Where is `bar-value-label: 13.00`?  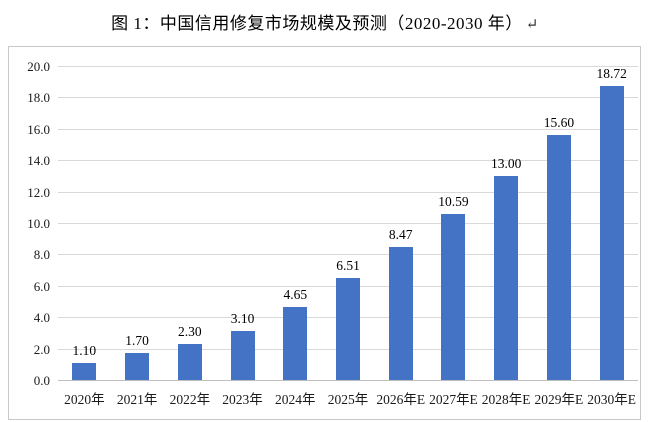 bar-value-label: 13.00 is located at coordinates (506, 163).